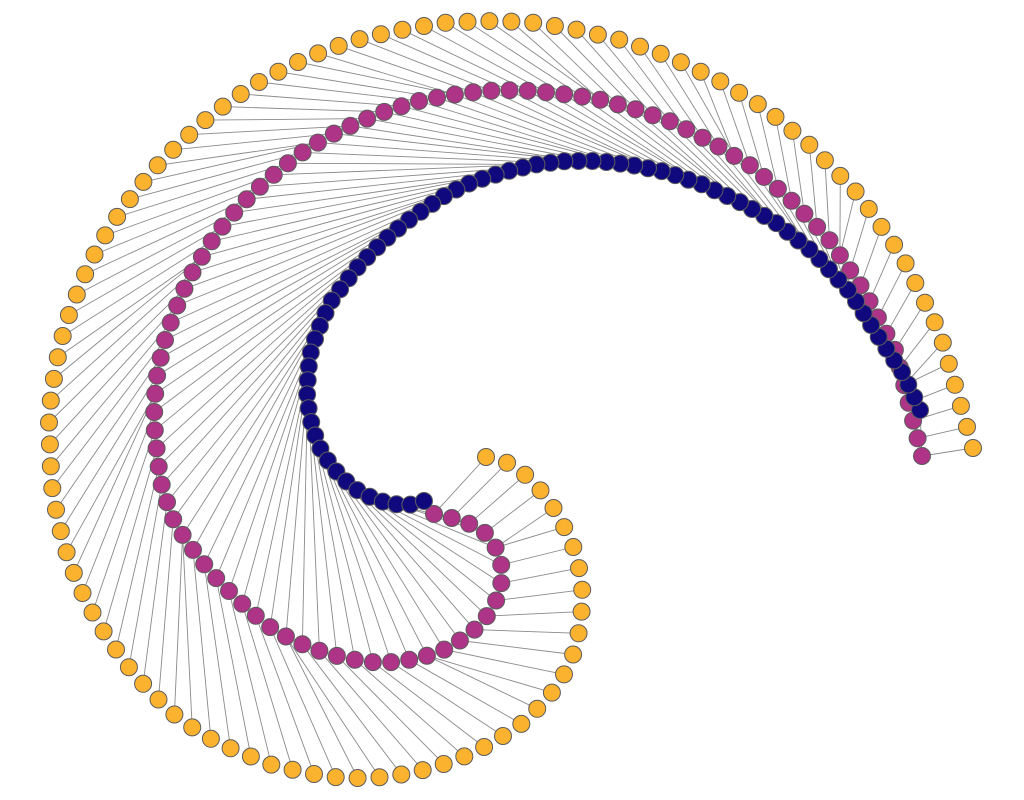 The image size is (1024, 800). I want to click on core-node, so click(424, 501).